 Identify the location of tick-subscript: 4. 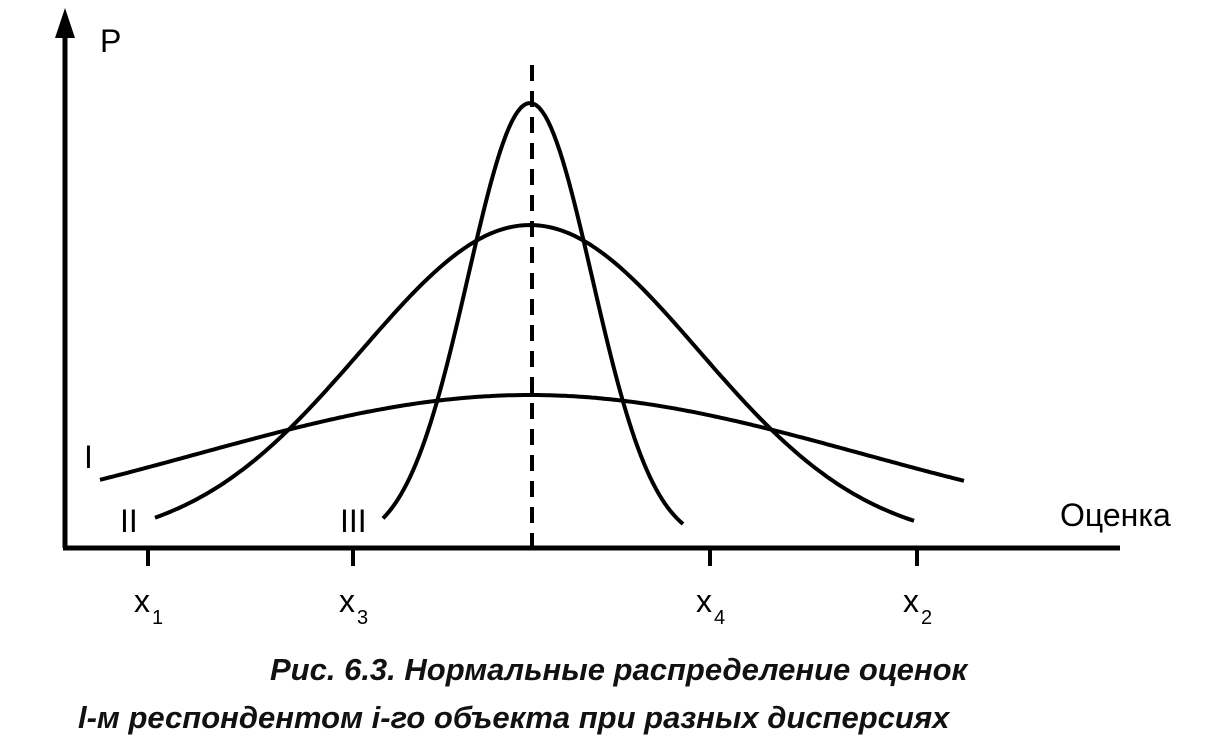
(719, 618).